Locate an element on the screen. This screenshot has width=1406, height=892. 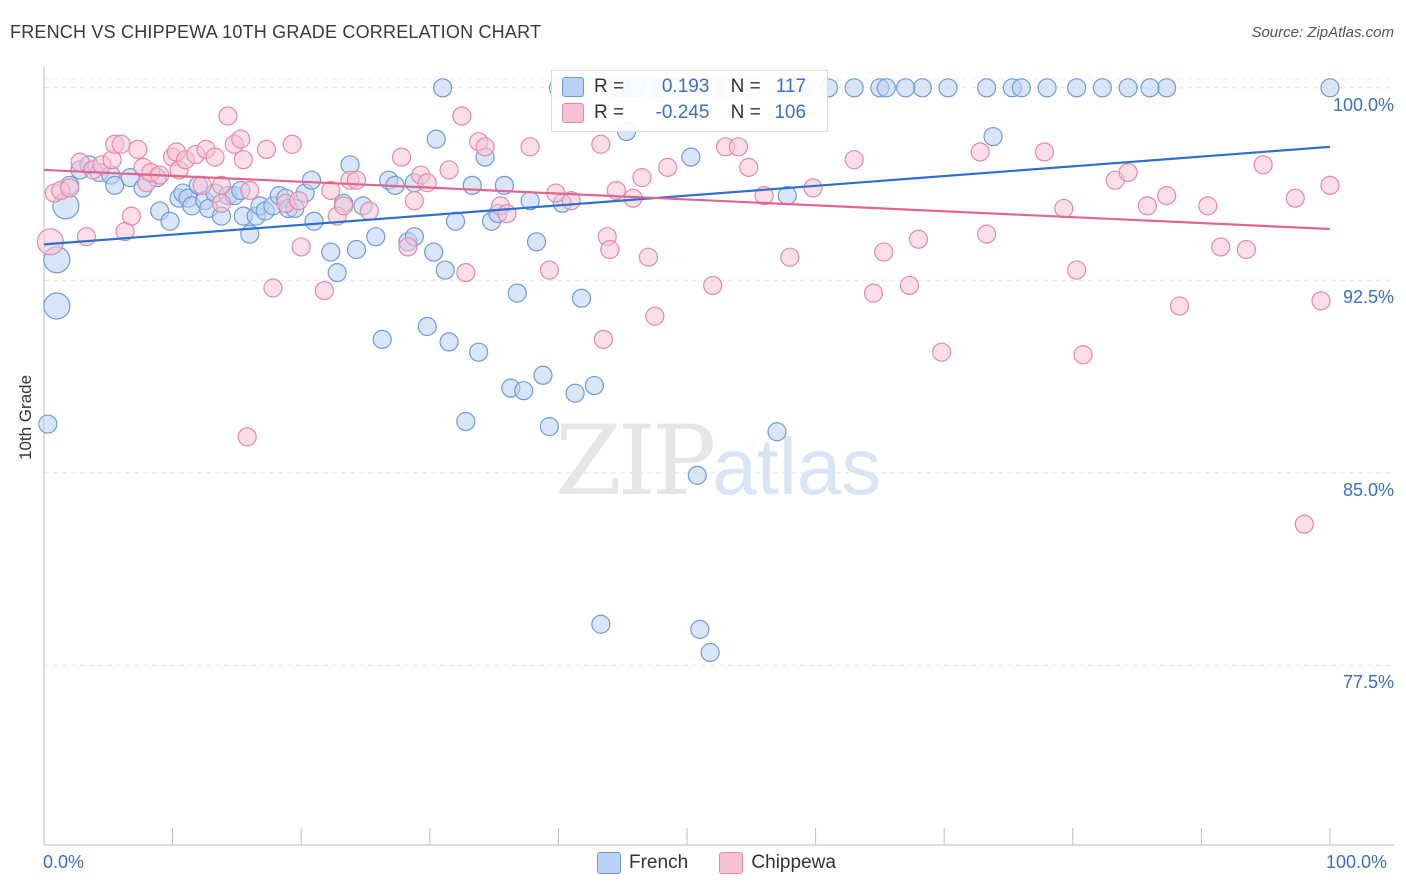
trend-lines is located at coordinates (687, 195).